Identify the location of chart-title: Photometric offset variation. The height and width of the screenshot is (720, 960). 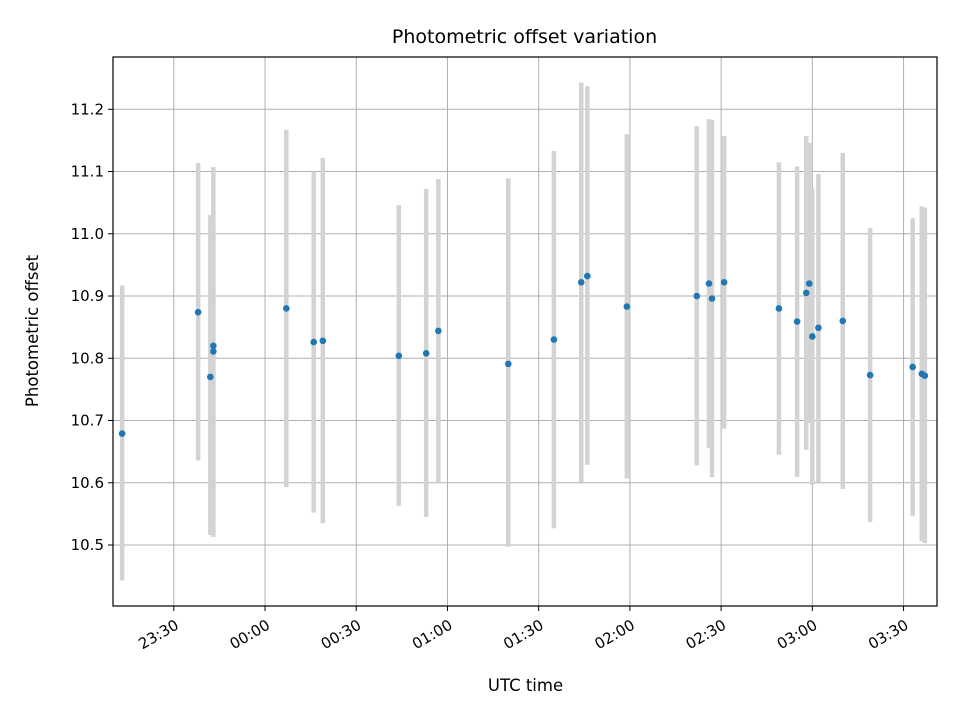
(524, 37).